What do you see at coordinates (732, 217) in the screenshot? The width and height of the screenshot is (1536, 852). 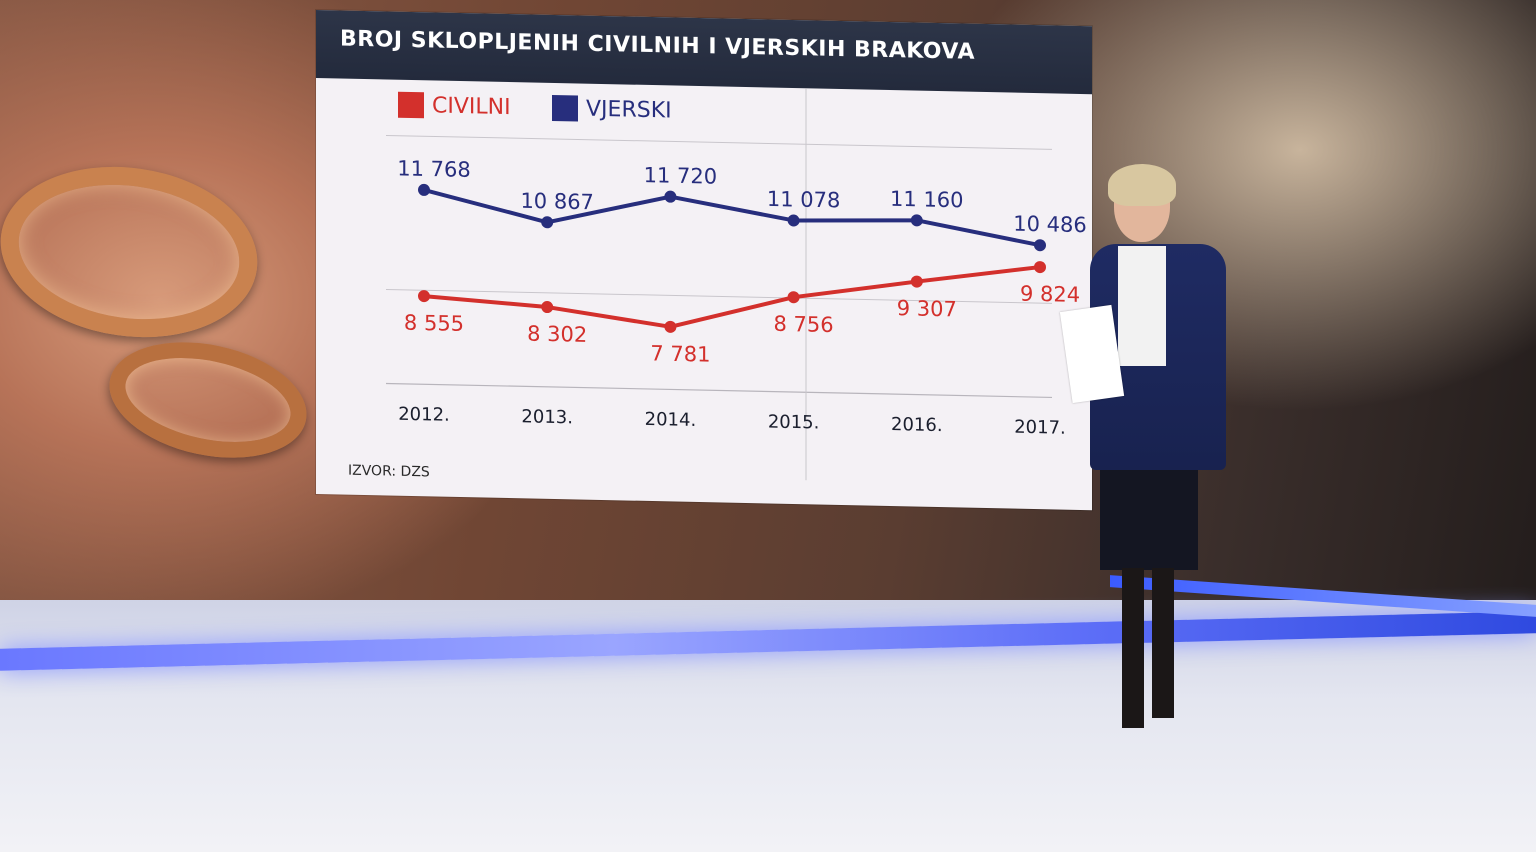 I see `series-line-vjerski` at bounding box center [732, 217].